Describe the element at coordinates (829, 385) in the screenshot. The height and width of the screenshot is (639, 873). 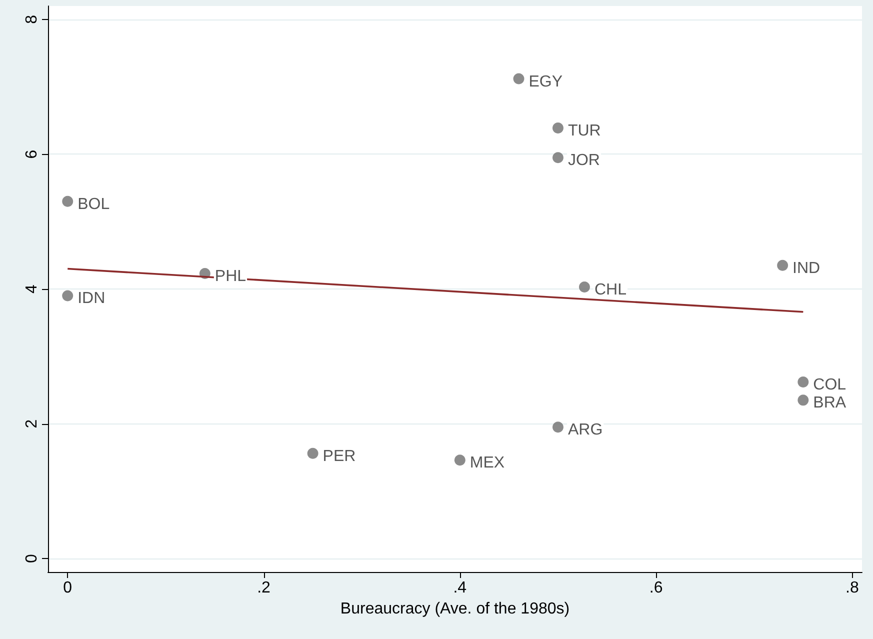
I see `annotation: COL` at that location.